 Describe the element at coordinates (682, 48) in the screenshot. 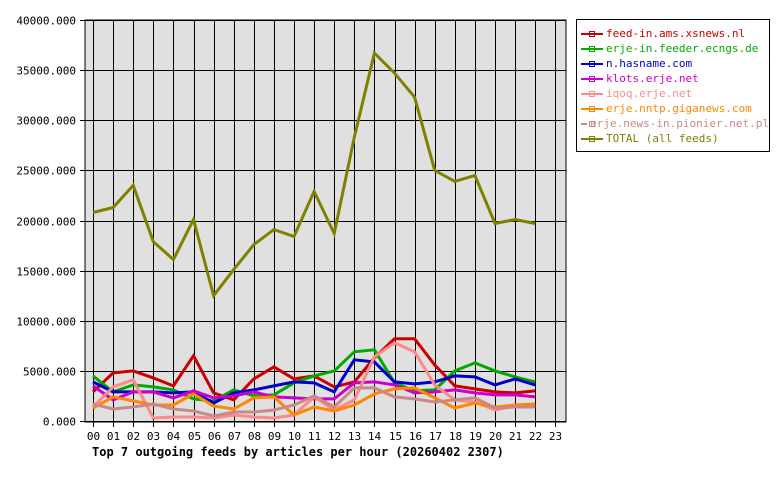

I see `legend-label: erje-in.feeder.ecngs.de` at that location.